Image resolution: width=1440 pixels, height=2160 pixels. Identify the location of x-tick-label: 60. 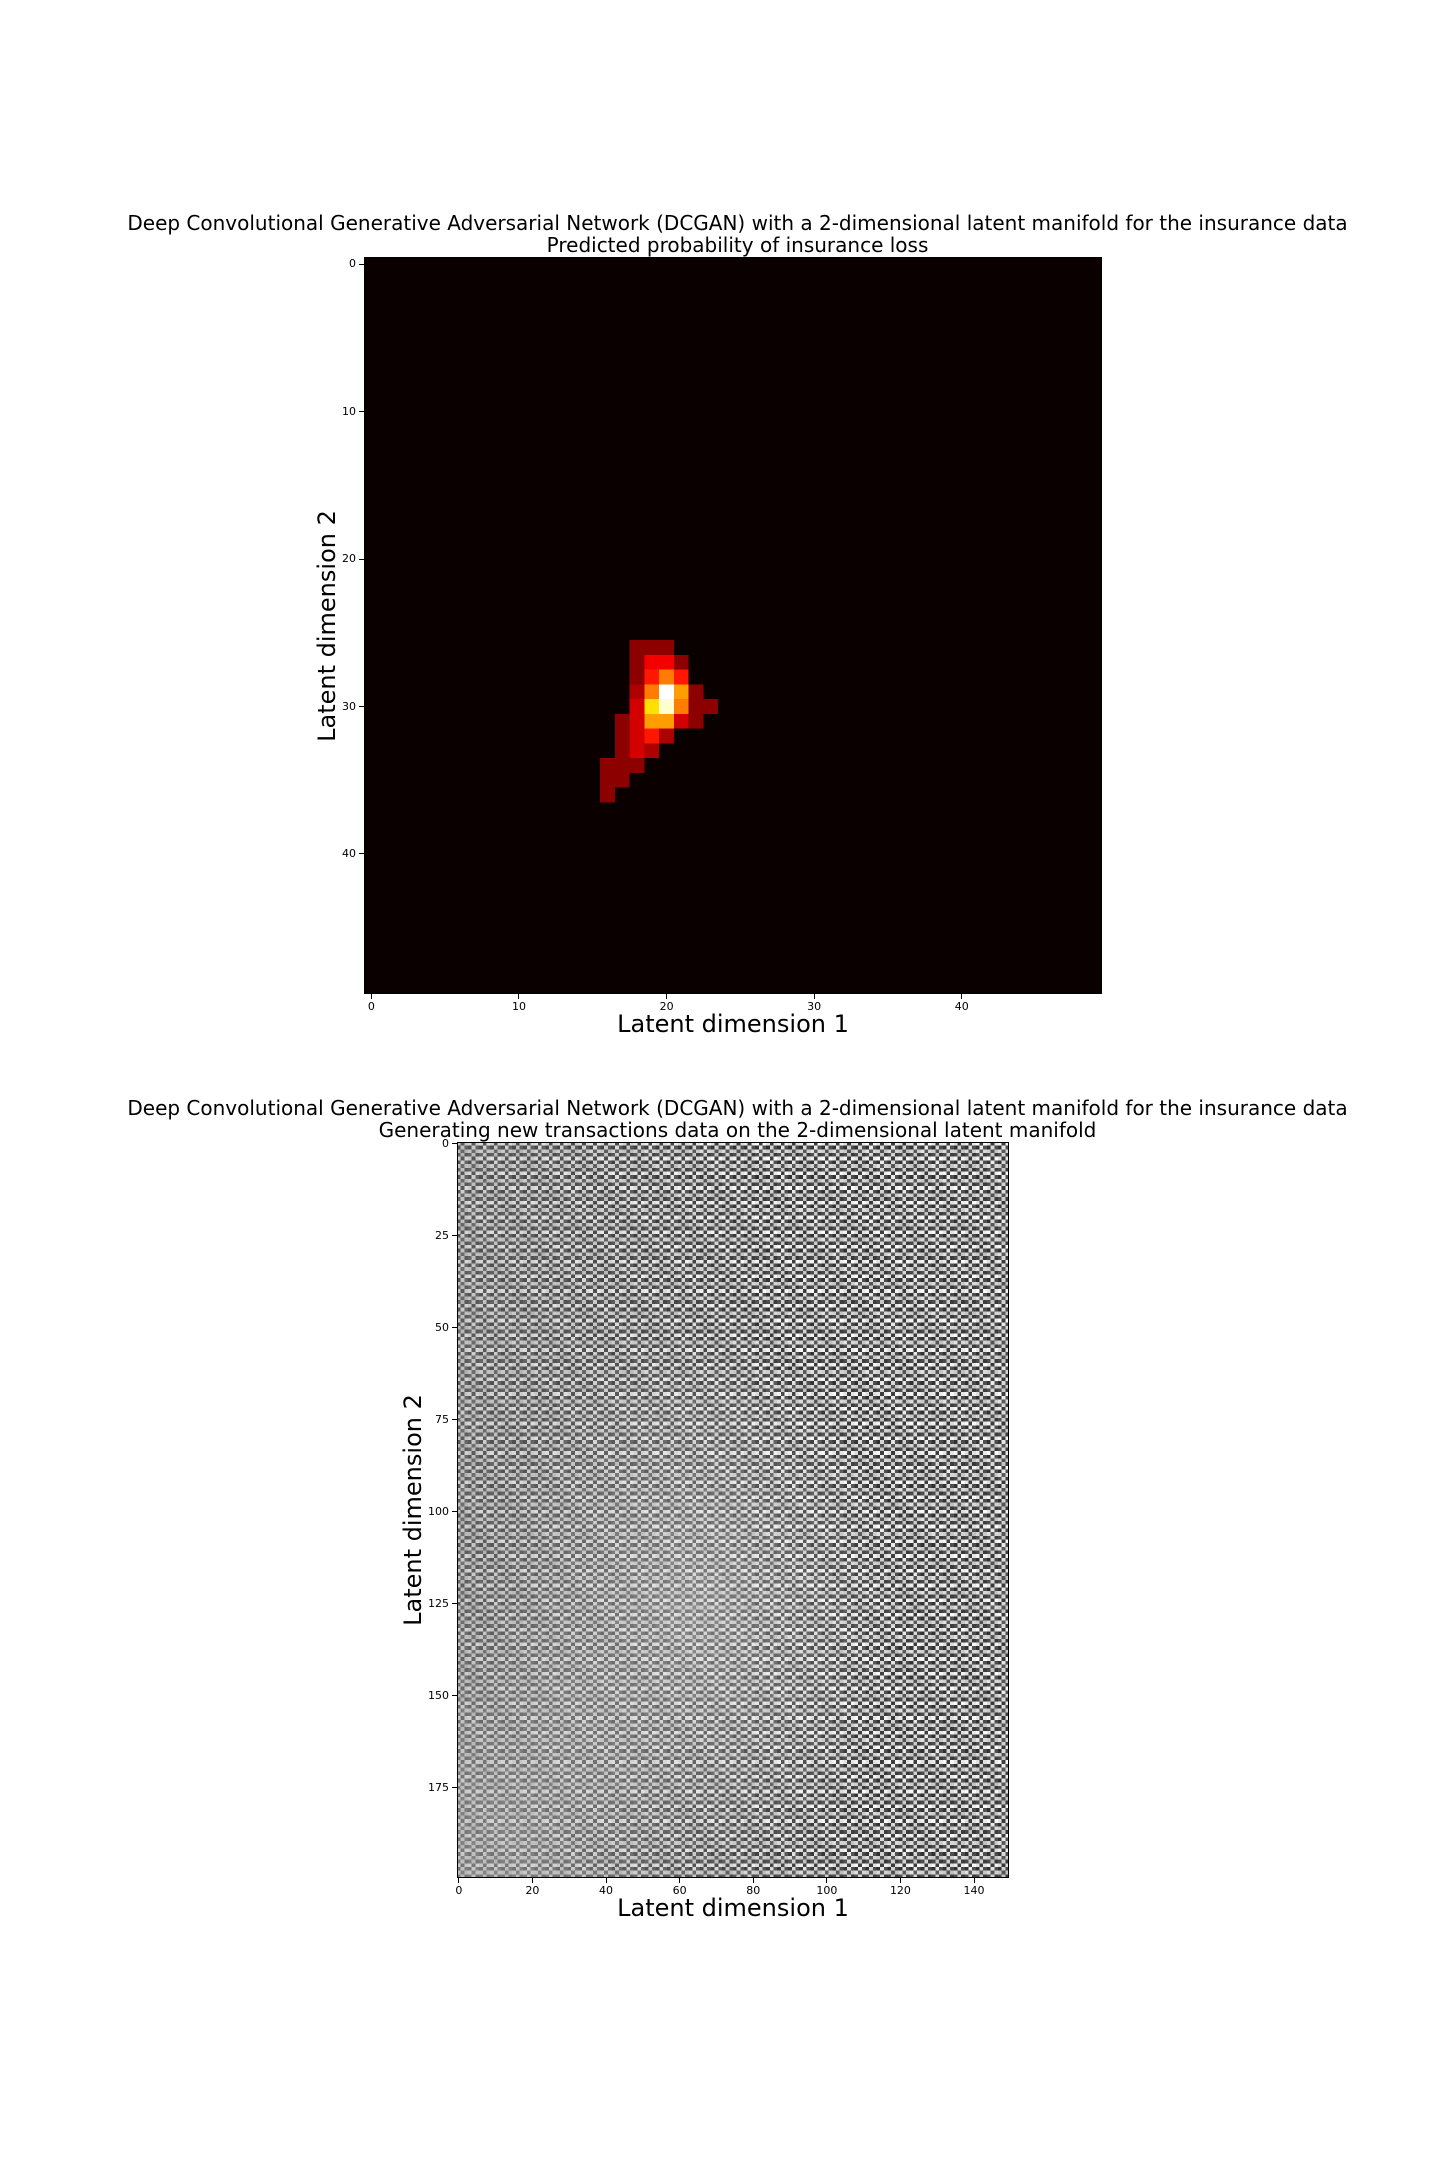
(679, 1890).